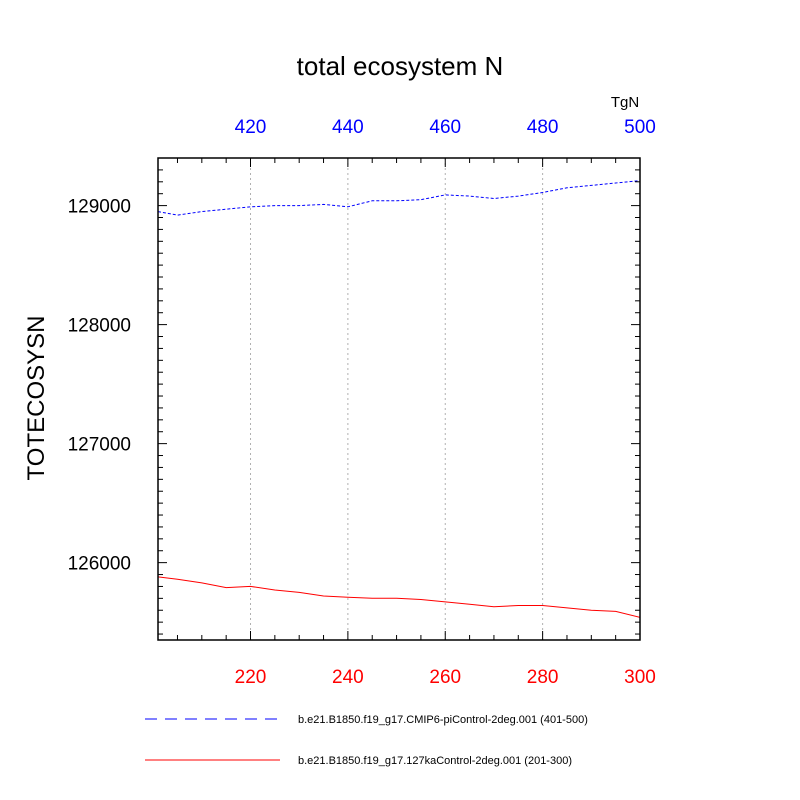 The width and height of the screenshot is (800, 800). What do you see at coordinates (640, 677) in the screenshot?
I see `x-bottom-tick-label: 300` at bounding box center [640, 677].